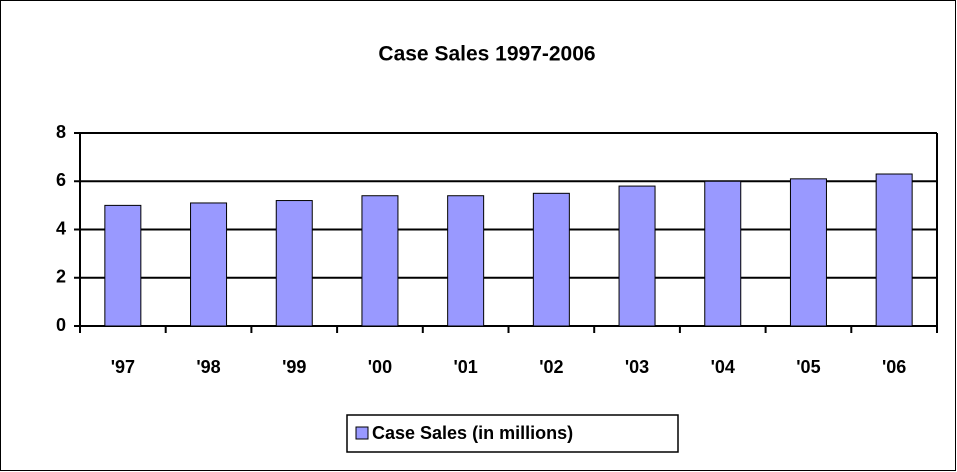 This screenshot has width=957, height=472. What do you see at coordinates (61, 132) in the screenshot?
I see `y-tick-label: 8` at bounding box center [61, 132].